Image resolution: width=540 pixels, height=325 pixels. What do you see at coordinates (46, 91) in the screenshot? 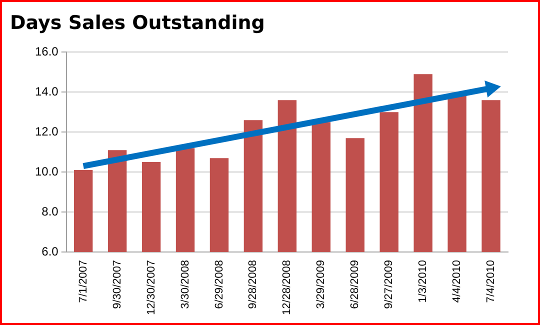
I see `y-tick-label: 14.0` at bounding box center [46, 91].